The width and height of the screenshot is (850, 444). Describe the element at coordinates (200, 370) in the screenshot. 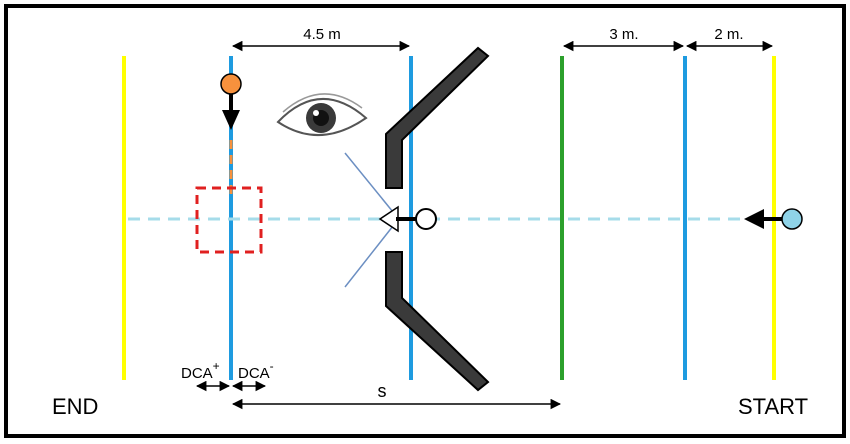

I see `label-dca-plus: DCA+` at that location.